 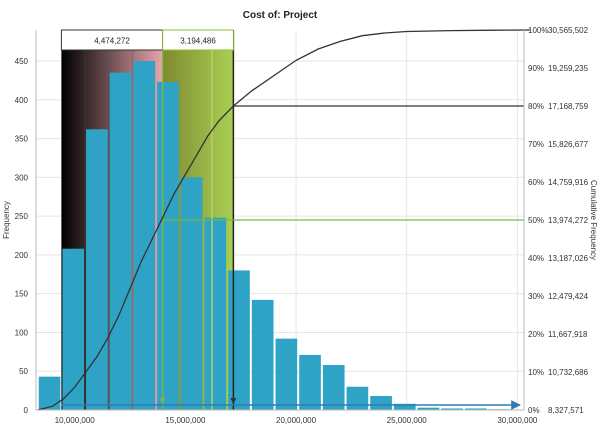 I want to click on range-label-text: 3,194,486, so click(x=198, y=41).